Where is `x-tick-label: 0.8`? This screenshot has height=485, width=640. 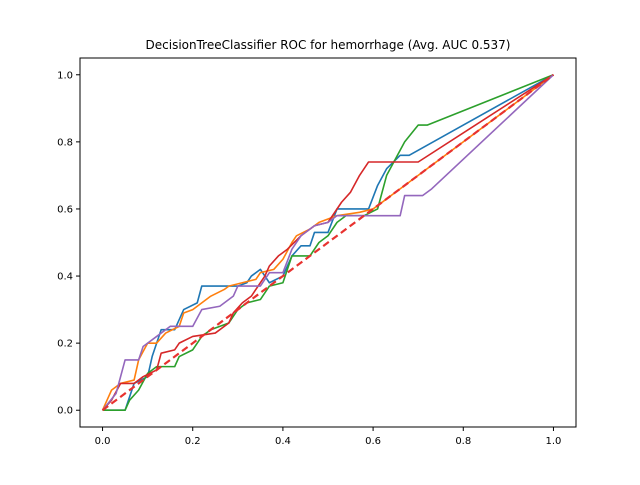
x-tick-label: 0.8 is located at coordinates (463, 441).